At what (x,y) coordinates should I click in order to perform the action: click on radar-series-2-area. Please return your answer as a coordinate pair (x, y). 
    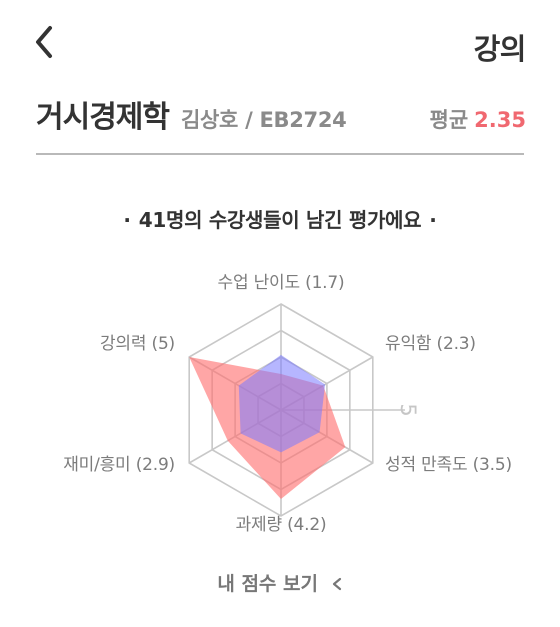
    Looking at the image, I should click on (282, 403).